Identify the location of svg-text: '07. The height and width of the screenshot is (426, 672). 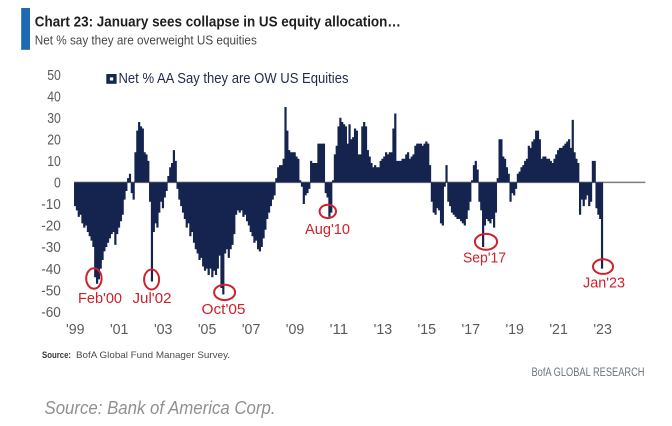
(251, 329).